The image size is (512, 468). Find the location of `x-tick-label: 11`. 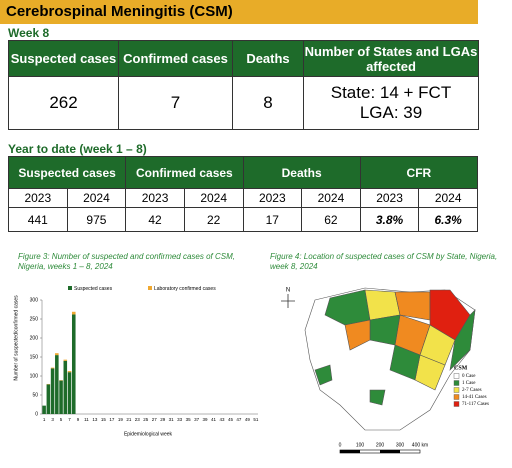

x-tick-label: 11 is located at coordinates (86, 419).